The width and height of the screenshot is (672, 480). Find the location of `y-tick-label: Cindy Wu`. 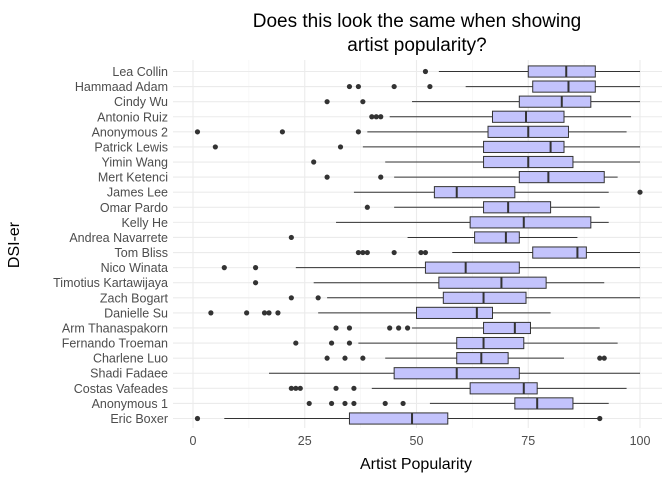

y-tick-label: Cindy Wu is located at coordinates (141, 102).